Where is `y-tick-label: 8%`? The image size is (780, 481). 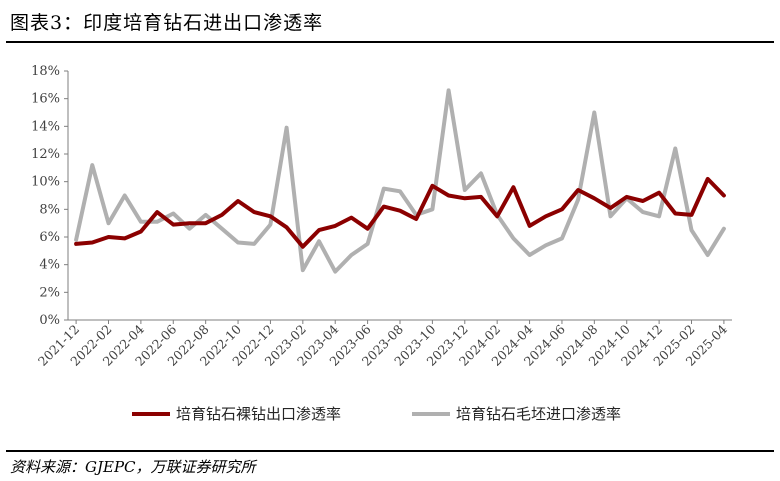 y-tick-label: 8% is located at coordinates (49, 209).